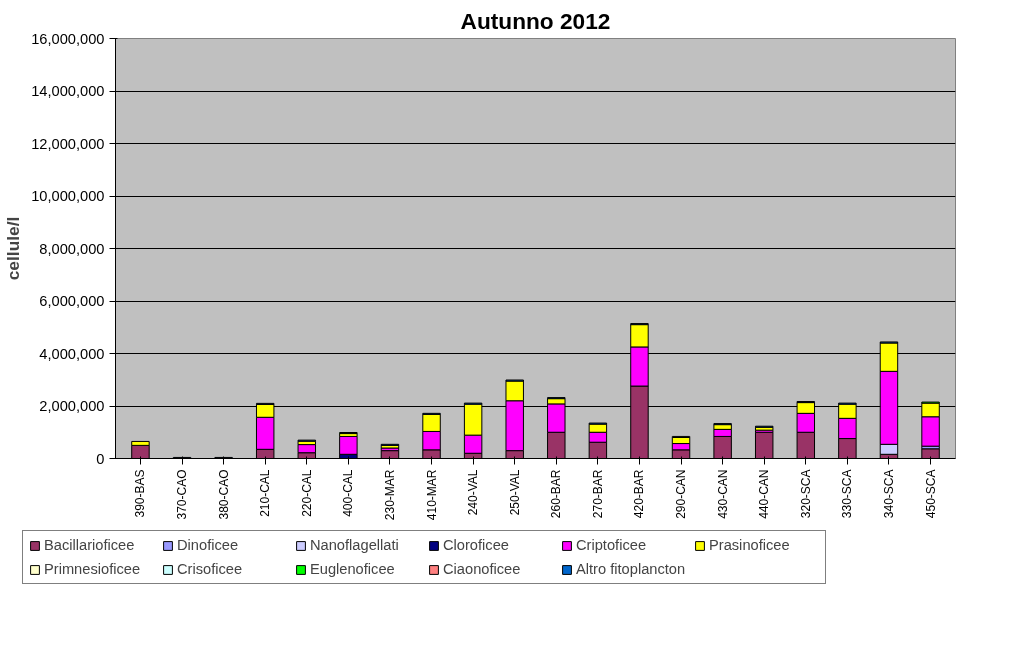  Describe the element at coordinates (68, 91) in the screenshot. I see `y-tick-label: 14,000,000` at that location.